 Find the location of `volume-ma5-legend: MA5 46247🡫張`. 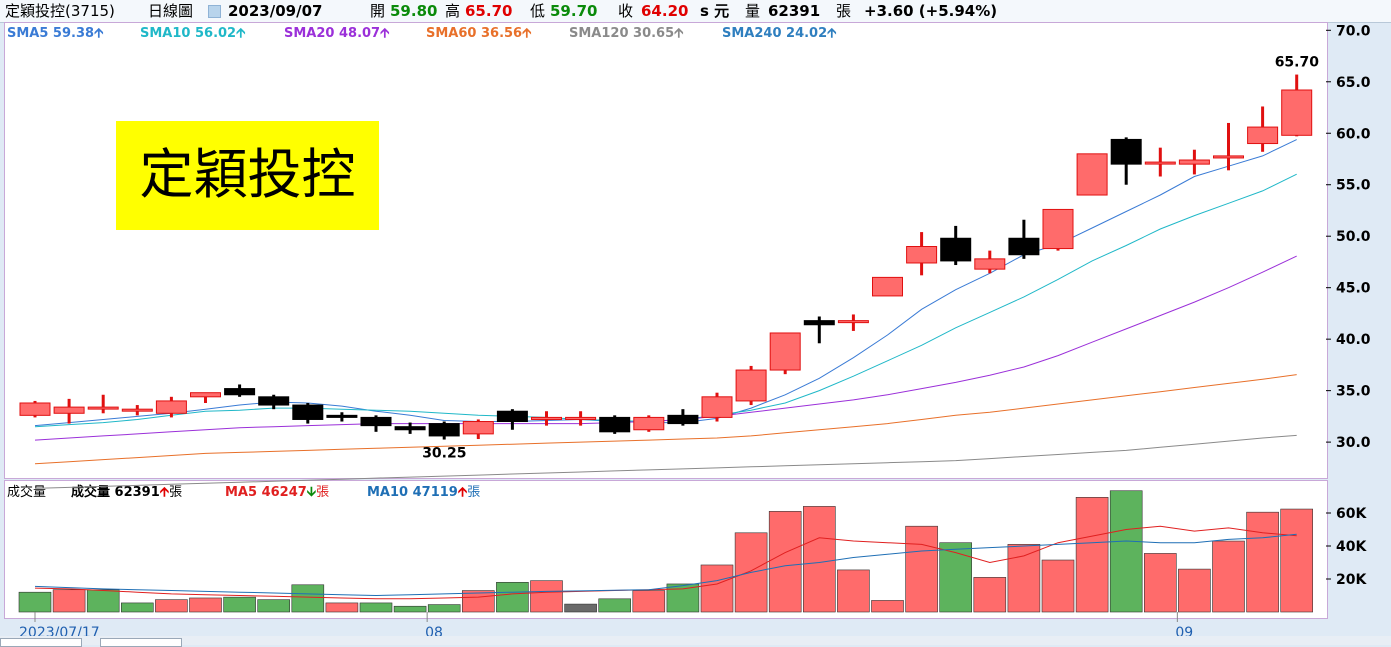

volume-ma5-legend: MA5 46247🡫張 is located at coordinates (277, 493).